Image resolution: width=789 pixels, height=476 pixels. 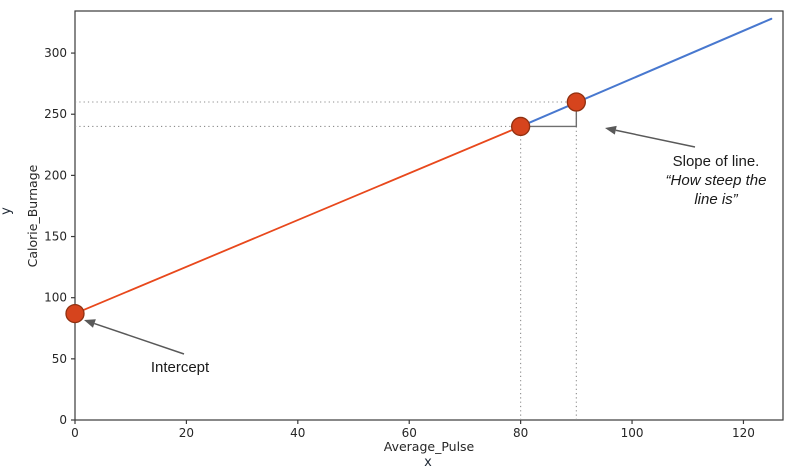 What do you see at coordinates (90, 323) in the screenshot?
I see `intercept-label-arrow-head` at bounding box center [90, 323].